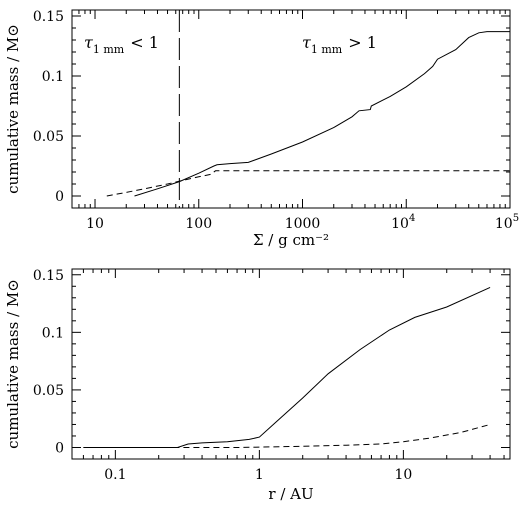 The width and height of the screenshot is (520, 507). What do you see at coordinates (403, 222) in the screenshot?
I see `x-tick-label: 10⁴` at bounding box center [403, 222].